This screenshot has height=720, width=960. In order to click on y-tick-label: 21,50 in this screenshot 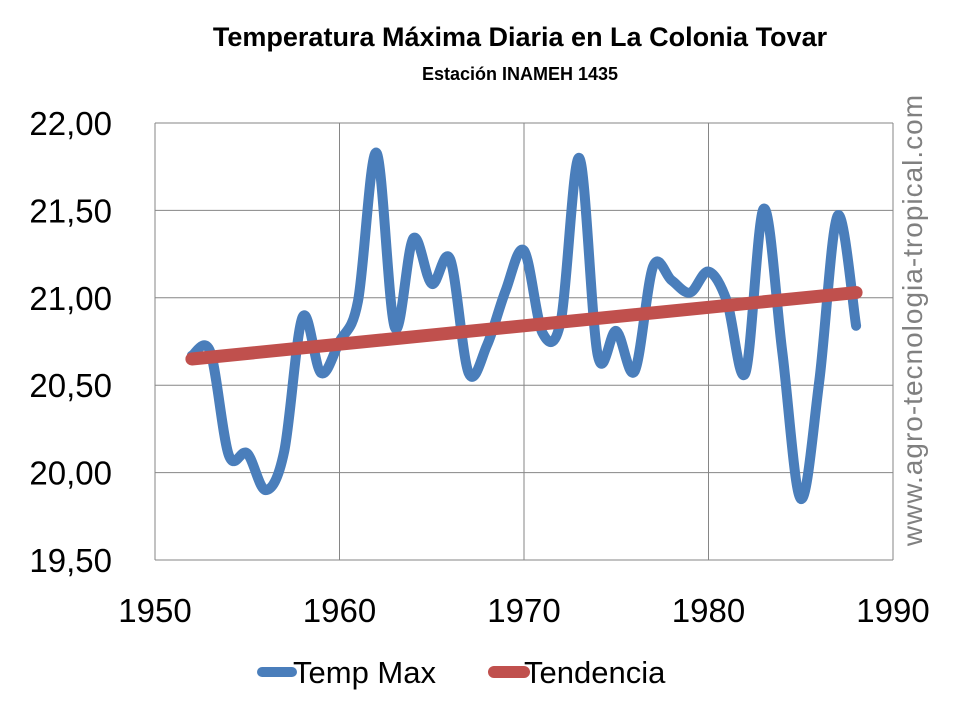, I will do `click(70, 210)`.